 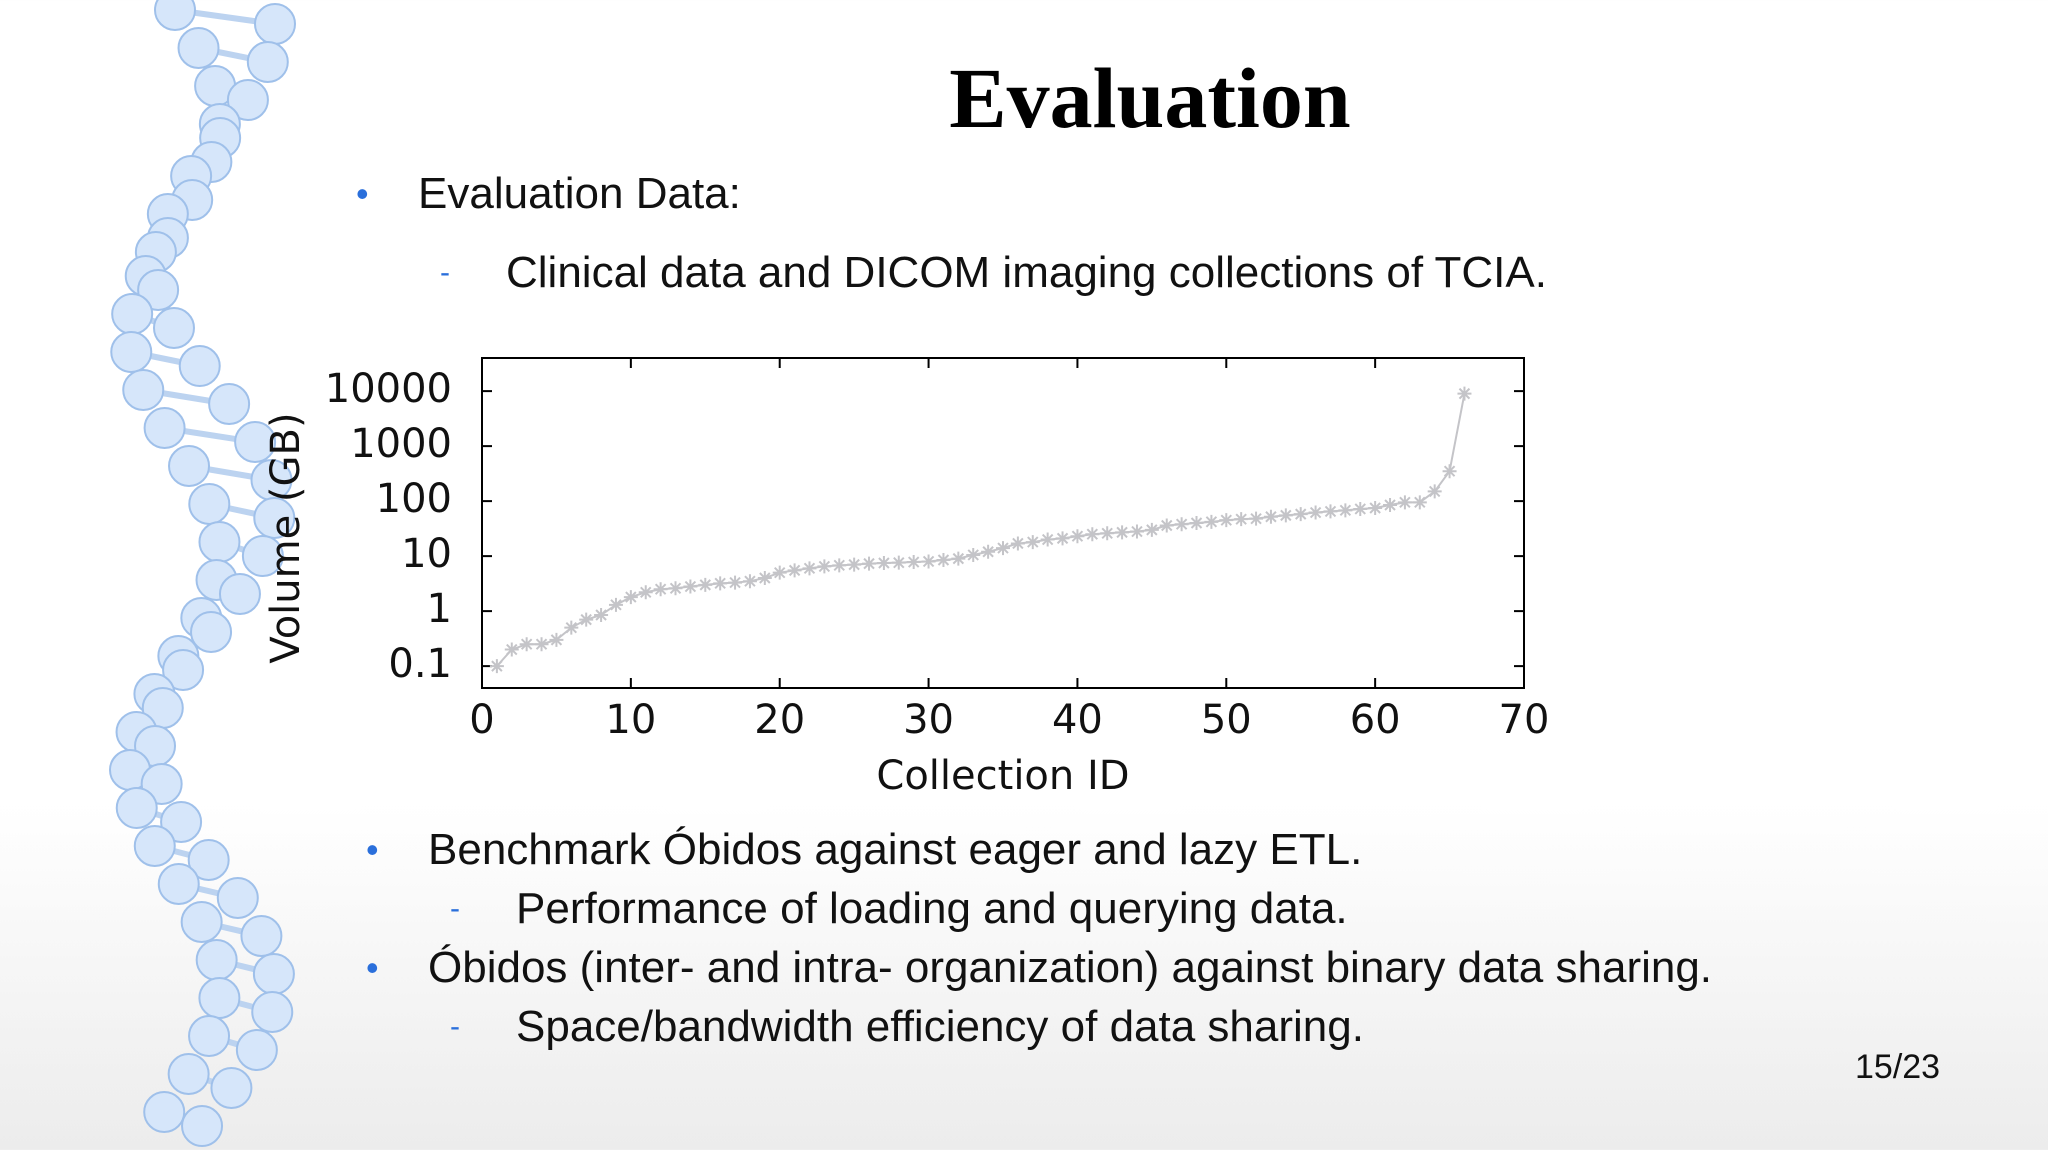 What do you see at coordinates (1524, 720) in the screenshot?
I see `x-tick-label: 70` at bounding box center [1524, 720].